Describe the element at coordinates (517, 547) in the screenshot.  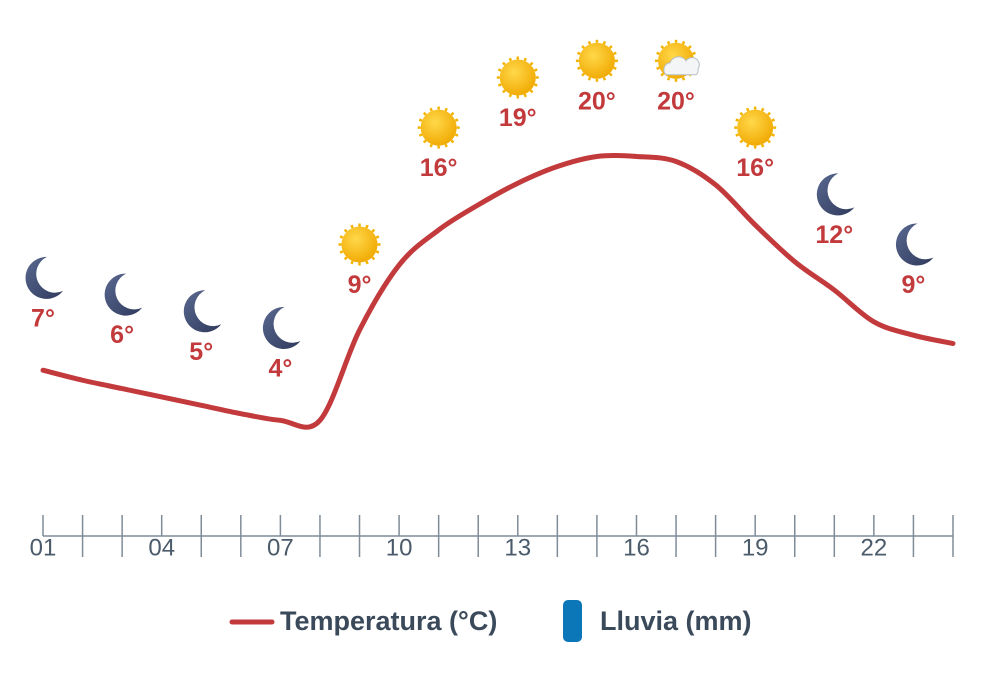
I see `x-tick-label: 13` at that location.